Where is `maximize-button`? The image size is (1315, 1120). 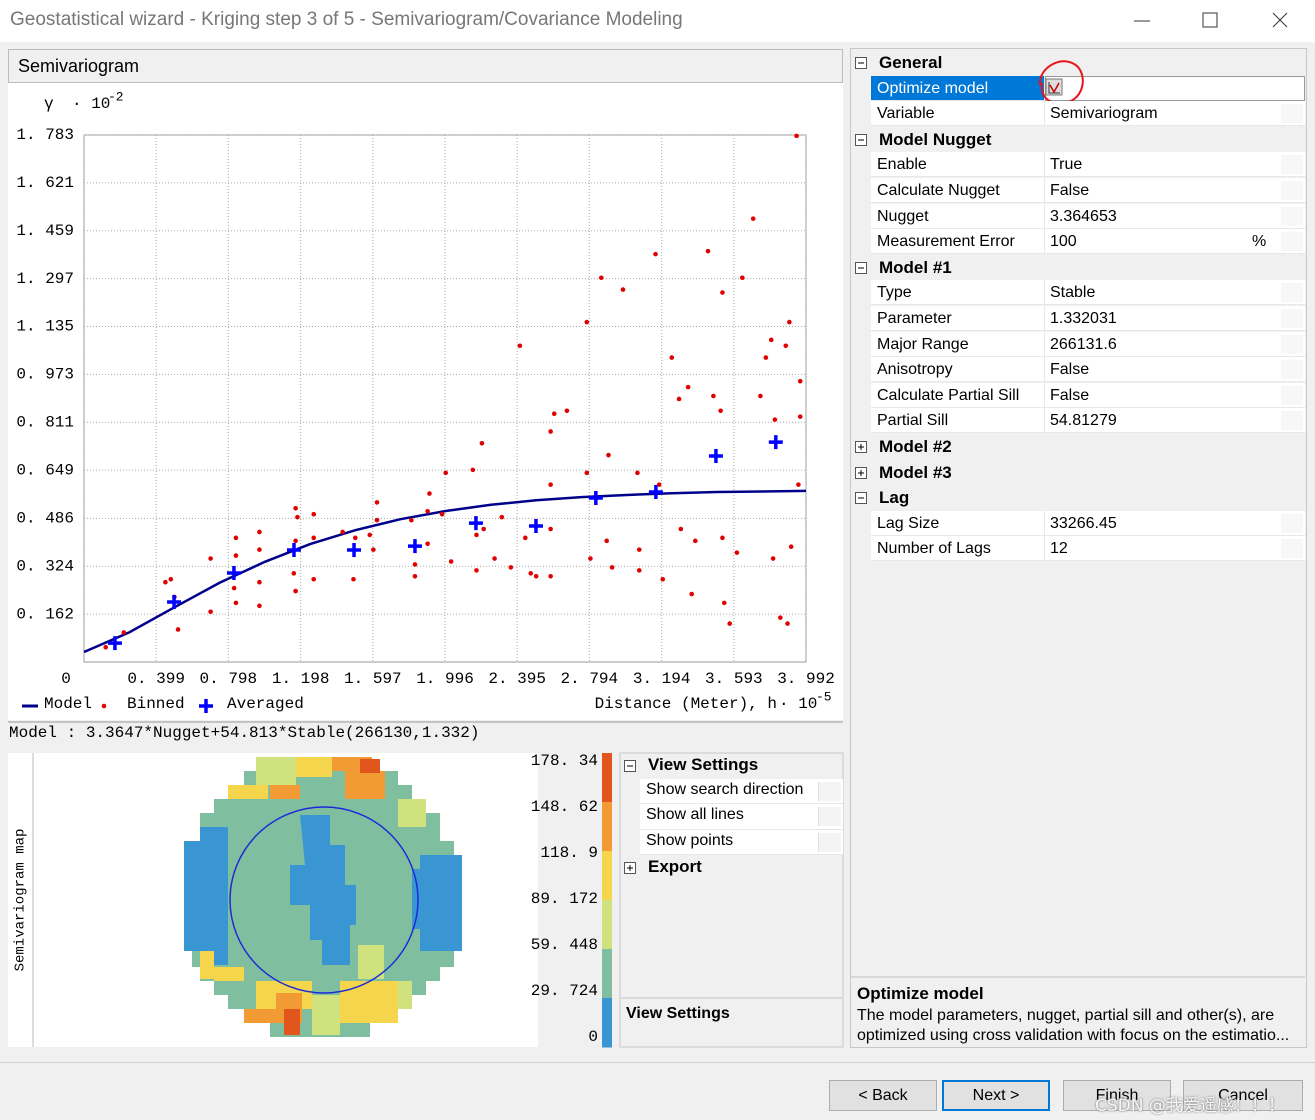
maximize-button is located at coordinates (1210, 20).